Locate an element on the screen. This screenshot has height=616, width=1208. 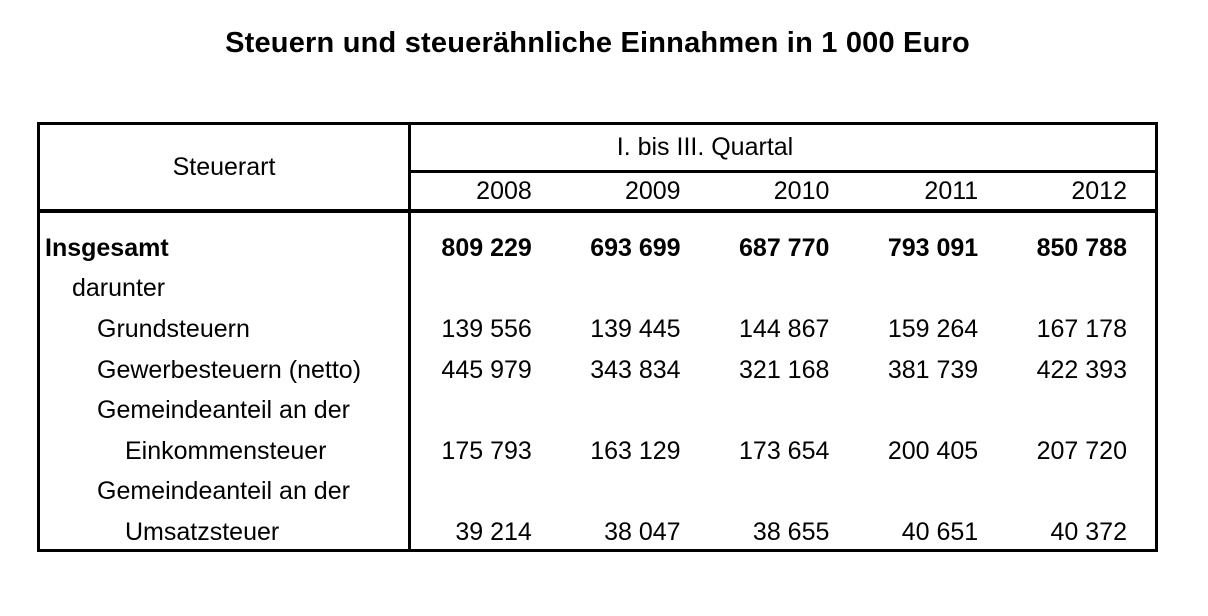
years-row: 2008 2009 2010 2011 2012 is located at coordinates (783, 191).